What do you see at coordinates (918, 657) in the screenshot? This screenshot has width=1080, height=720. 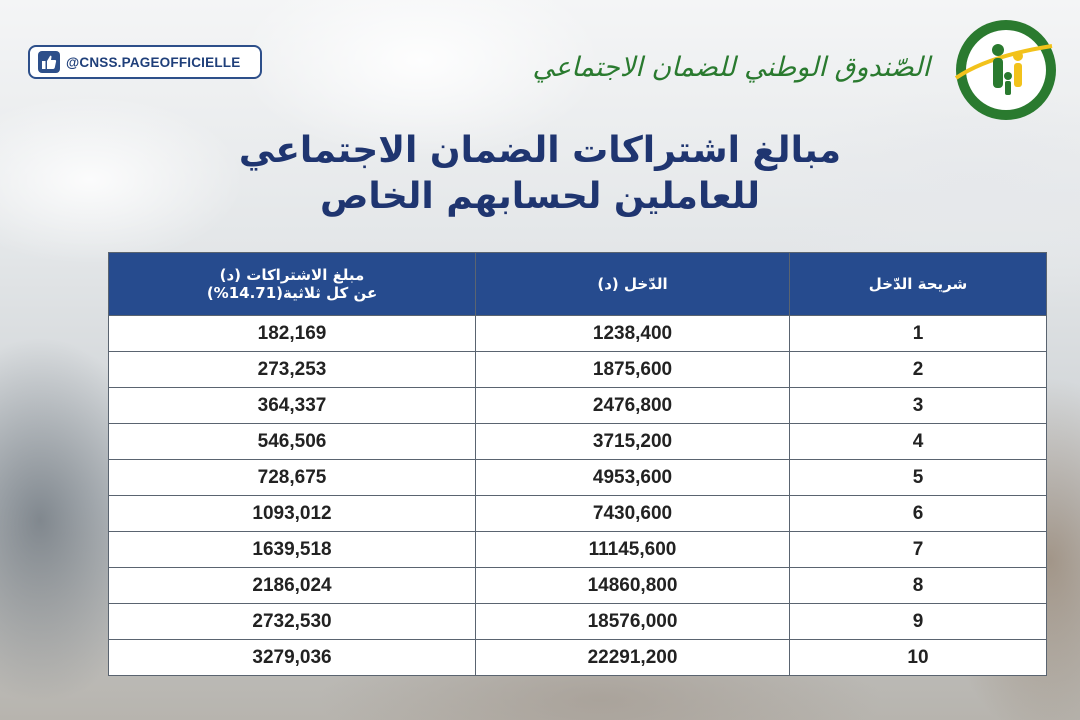 I see `cell-income-band: 10` at bounding box center [918, 657].